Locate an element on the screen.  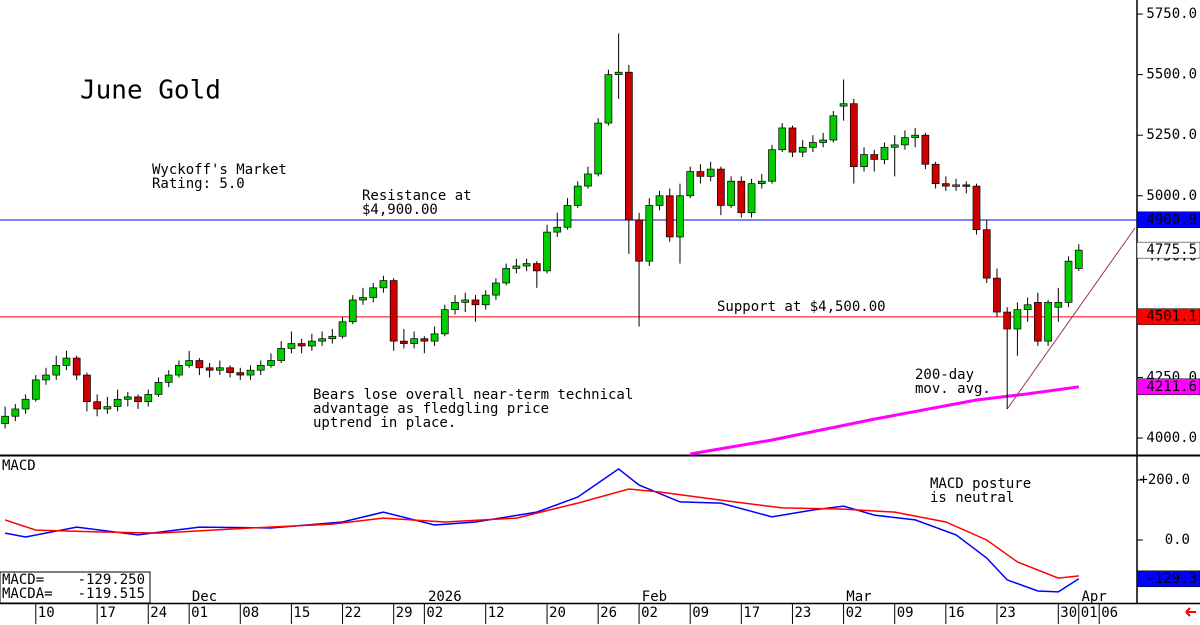
price-callout-label: 4501.1 is located at coordinates (1171, 317).